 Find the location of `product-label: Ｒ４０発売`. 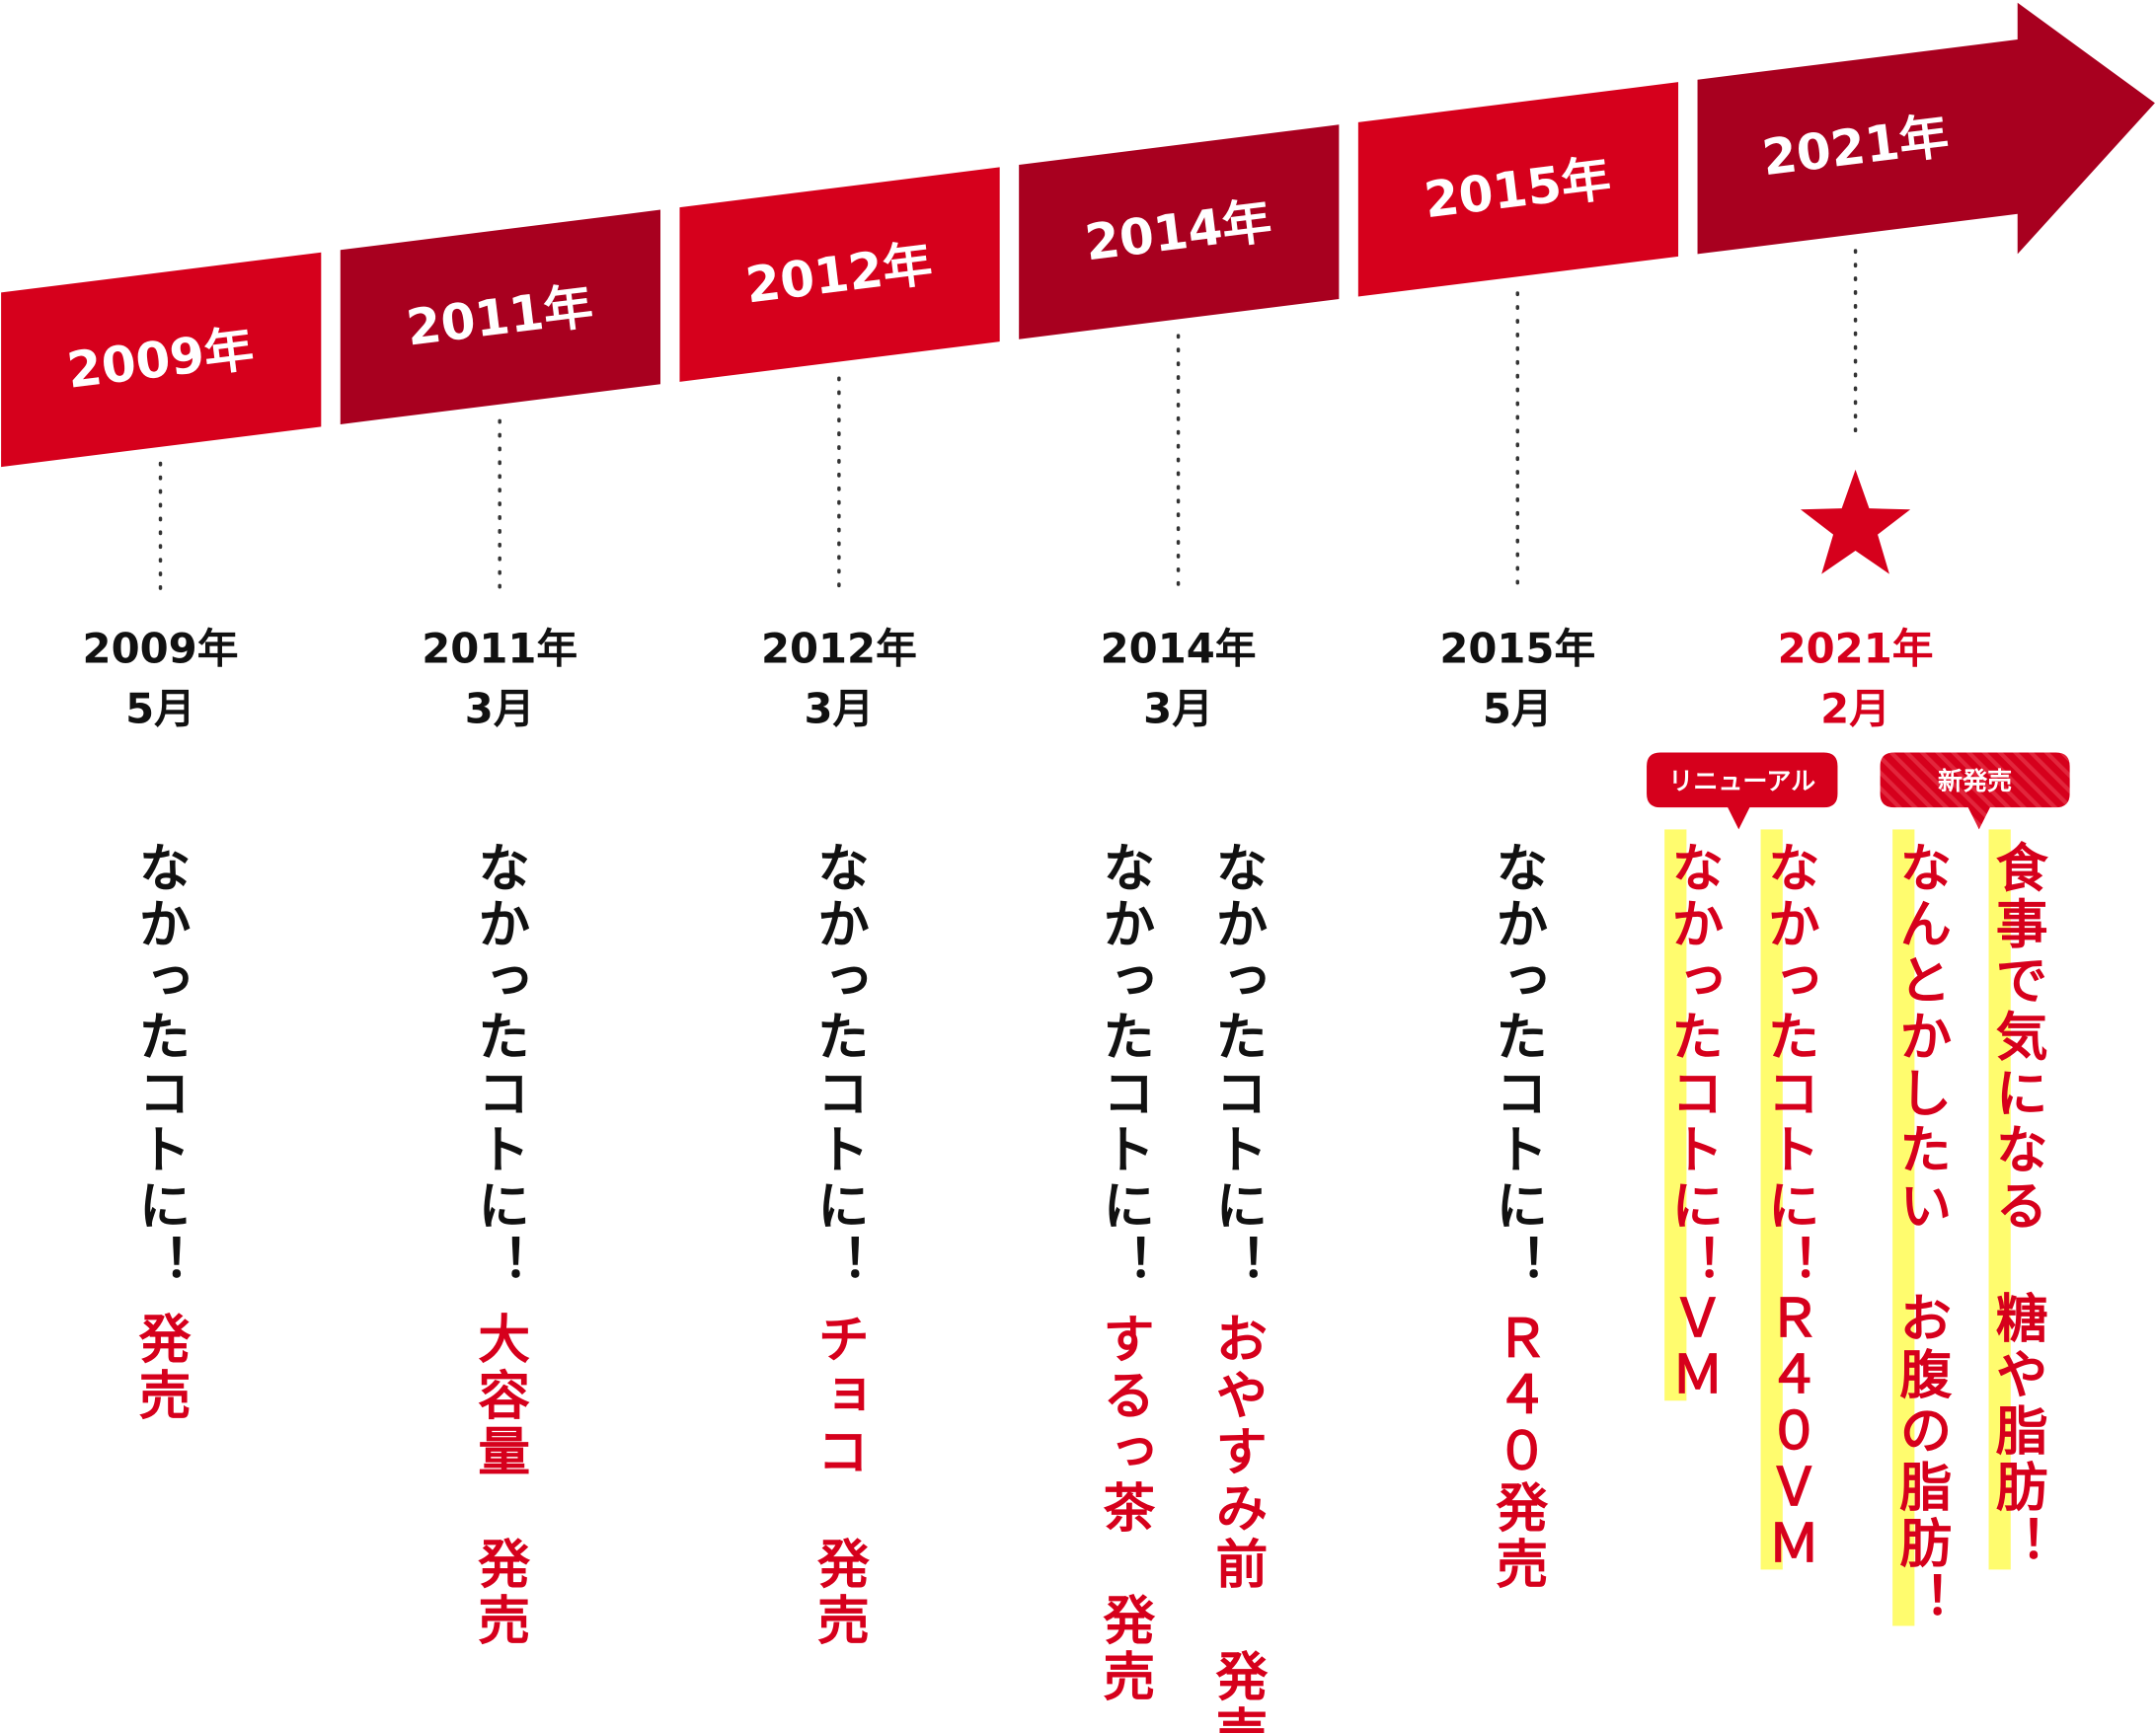

product-label: Ｒ４０発売 is located at coordinates (1518, 1452).